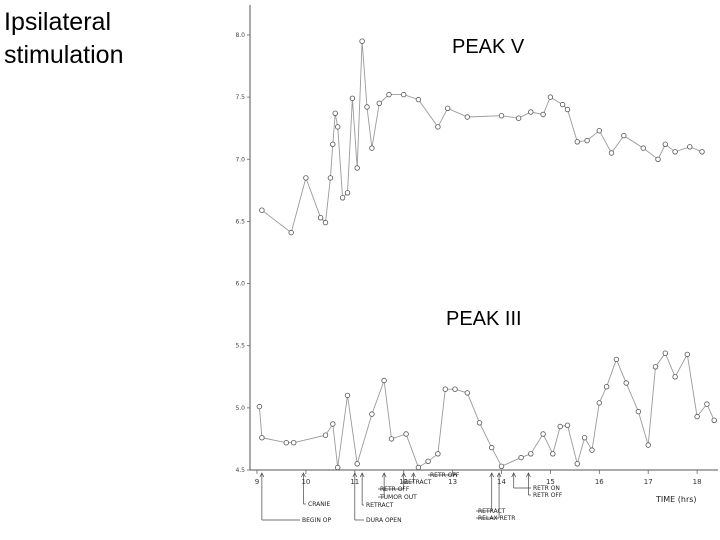  What do you see at coordinates (488, 47) in the screenshot?
I see `peak-v-label: PEAK V` at bounding box center [488, 47].